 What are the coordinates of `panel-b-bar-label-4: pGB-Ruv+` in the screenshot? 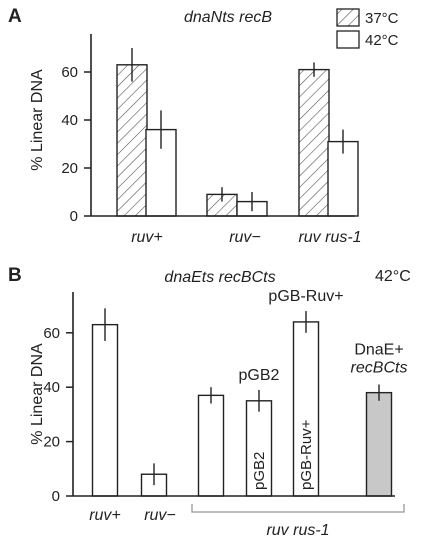 It's located at (306, 454).